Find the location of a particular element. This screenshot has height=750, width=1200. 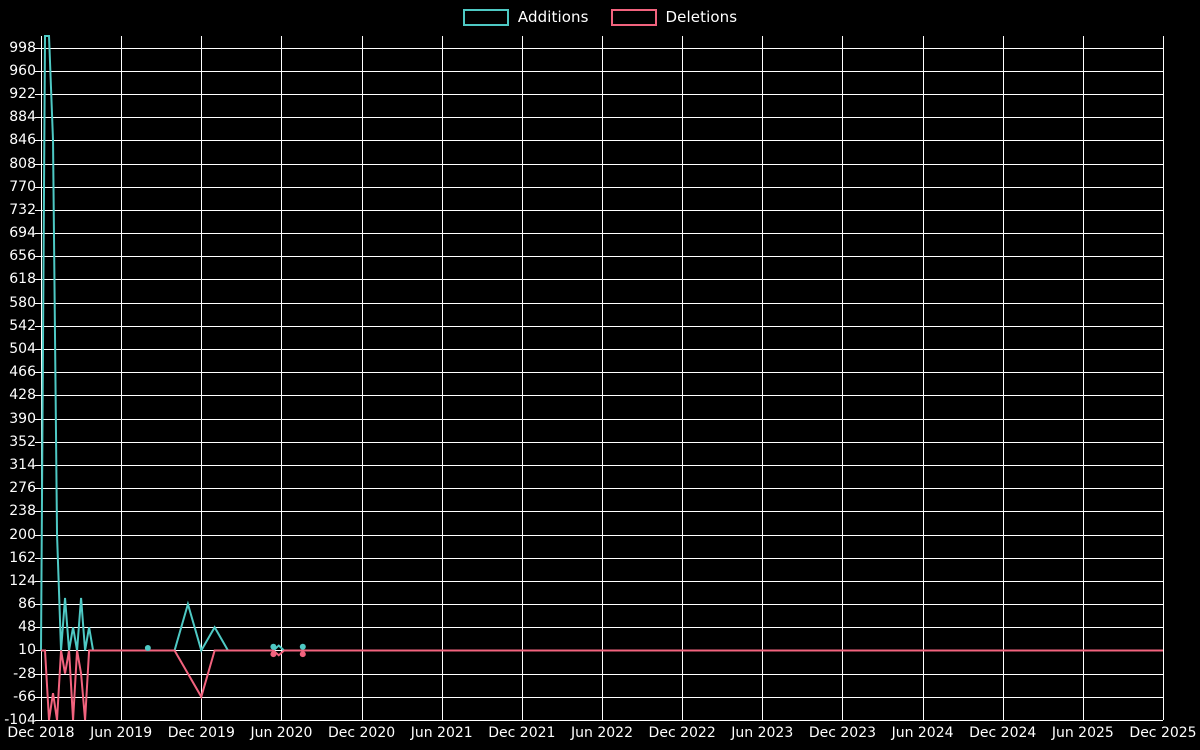

y-axis-tick-label: 846 is located at coordinates (22, 140).